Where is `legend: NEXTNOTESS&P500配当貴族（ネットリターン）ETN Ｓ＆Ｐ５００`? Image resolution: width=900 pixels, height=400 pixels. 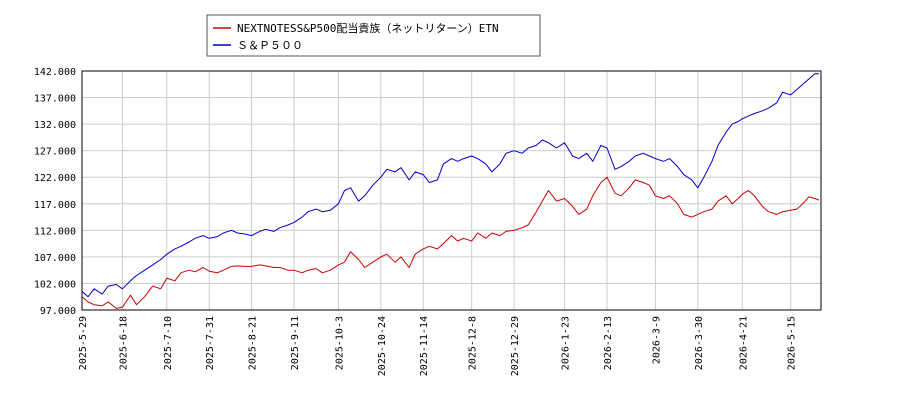 legend: NEXTNOTESS&P500配当貴族（ネットリターン）ETN Ｓ＆Ｐ５００ is located at coordinates (373, 35).